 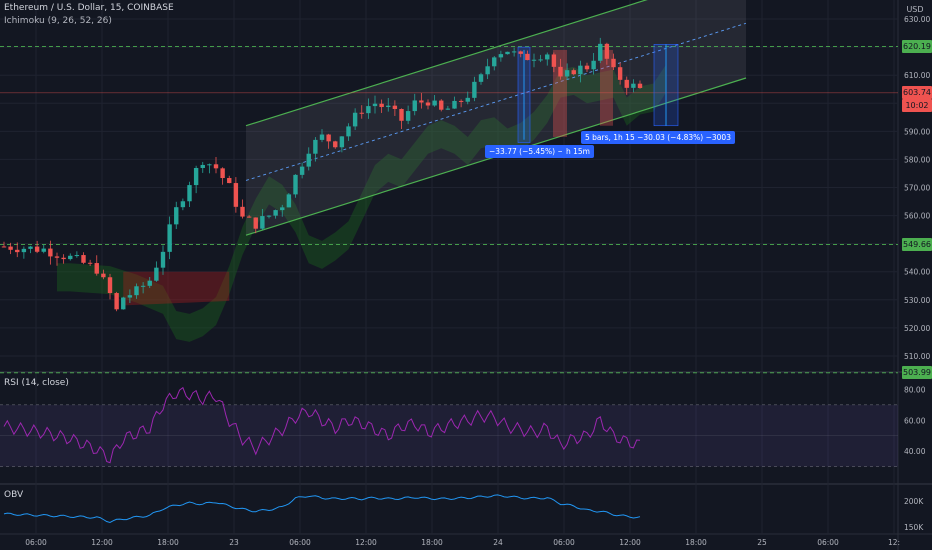 I want to click on time-tick: 24, so click(x=498, y=542).